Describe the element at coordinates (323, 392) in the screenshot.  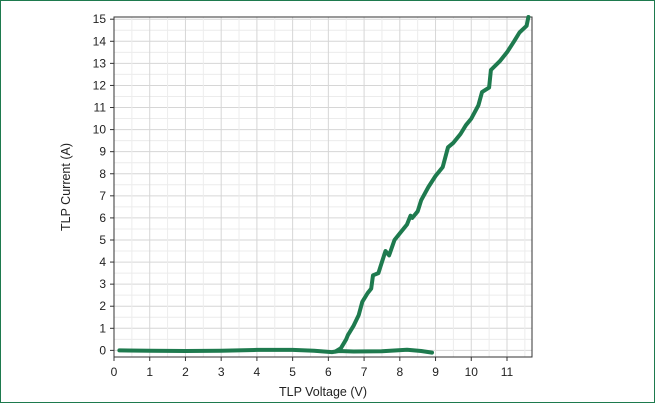
I see `x-axis-title: TLP Voltage (V)` at that location.